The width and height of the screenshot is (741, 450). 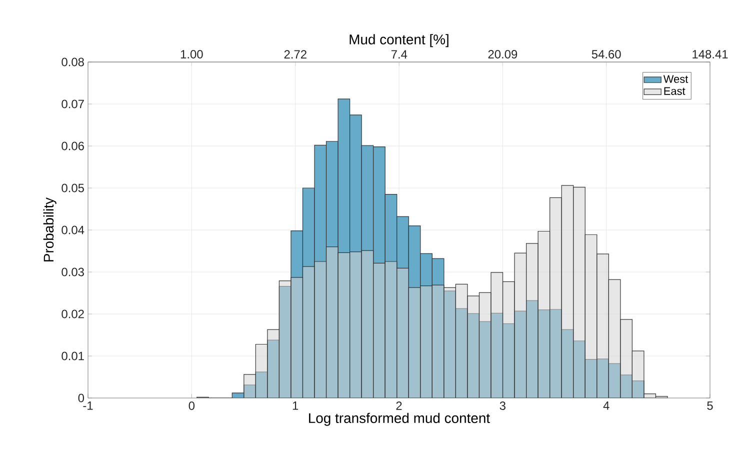 I want to click on x2-tick-label: 148.41, so click(x=710, y=54).